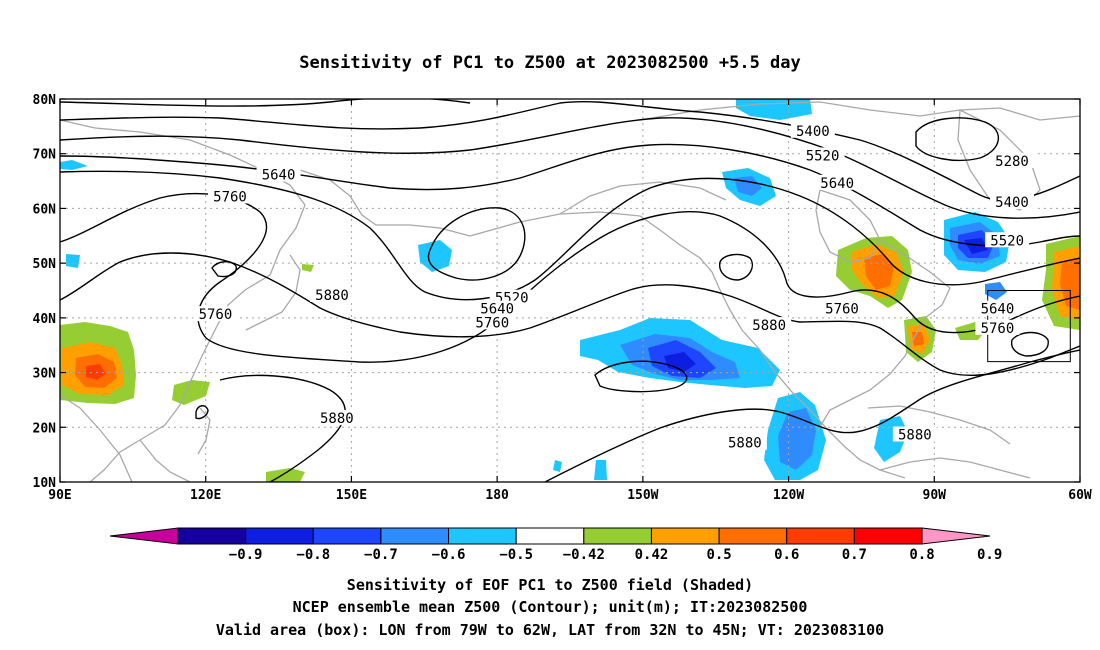 The image size is (1100, 650). Describe the element at coordinates (957, 139) in the screenshot. I see `contour-closed-low-greenland` at that location.